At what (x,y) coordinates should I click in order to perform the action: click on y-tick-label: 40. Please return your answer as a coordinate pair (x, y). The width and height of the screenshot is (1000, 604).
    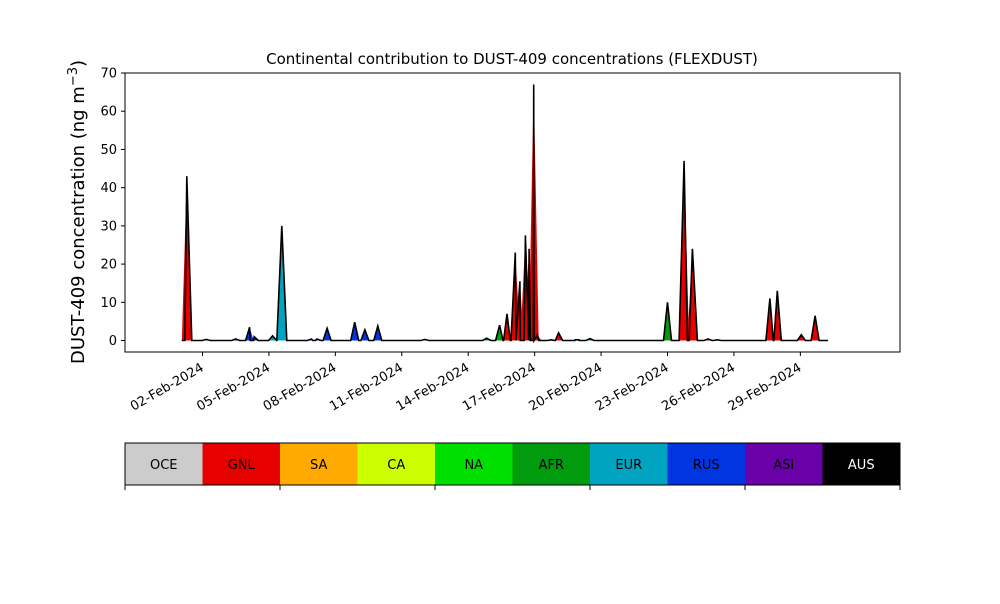
    Looking at the image, I should click on (108, 188).